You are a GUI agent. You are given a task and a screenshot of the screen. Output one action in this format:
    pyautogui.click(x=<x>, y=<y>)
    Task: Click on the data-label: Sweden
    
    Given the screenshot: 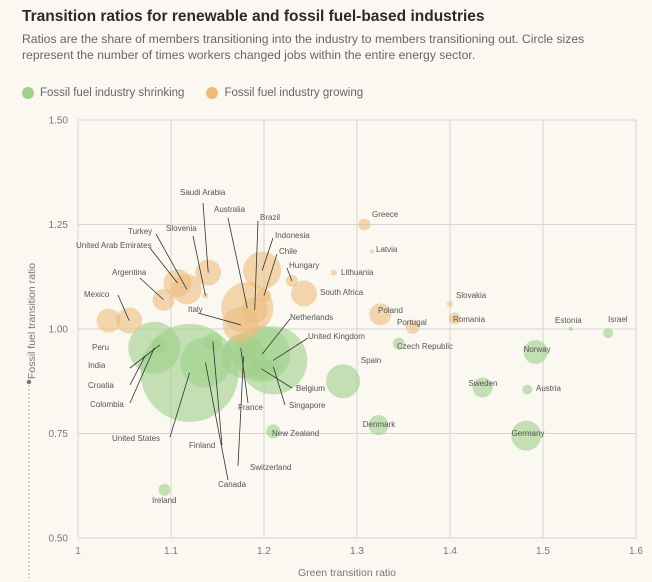 What is the action you would take?
    pyautogui.click(x=483, y=383)
    